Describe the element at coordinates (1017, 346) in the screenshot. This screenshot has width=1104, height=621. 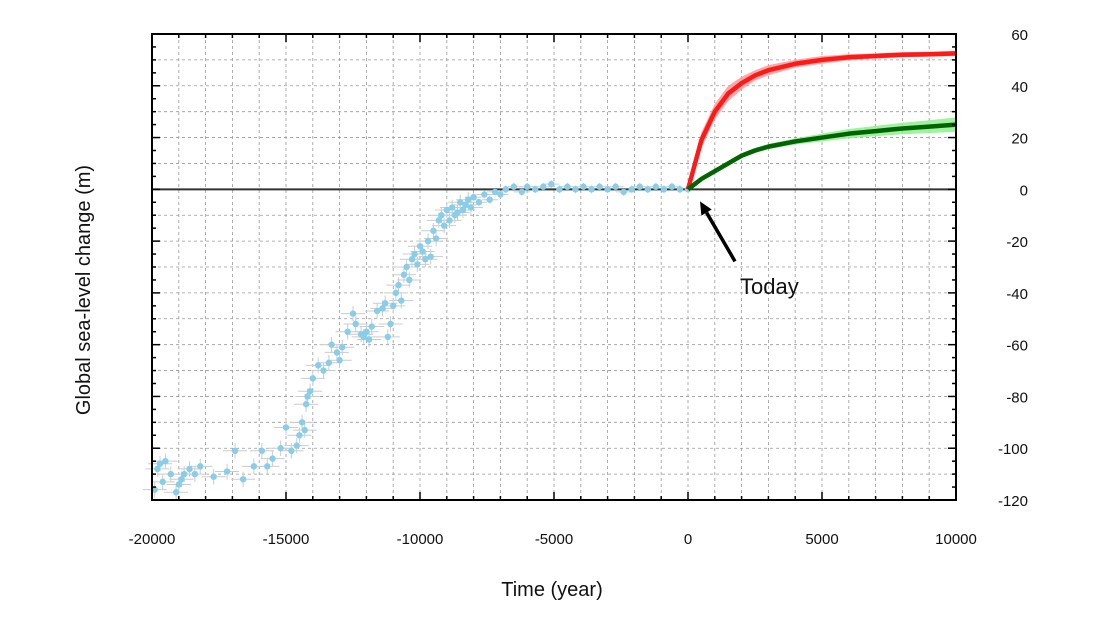
I see `y-tick-label: -60` at that location.